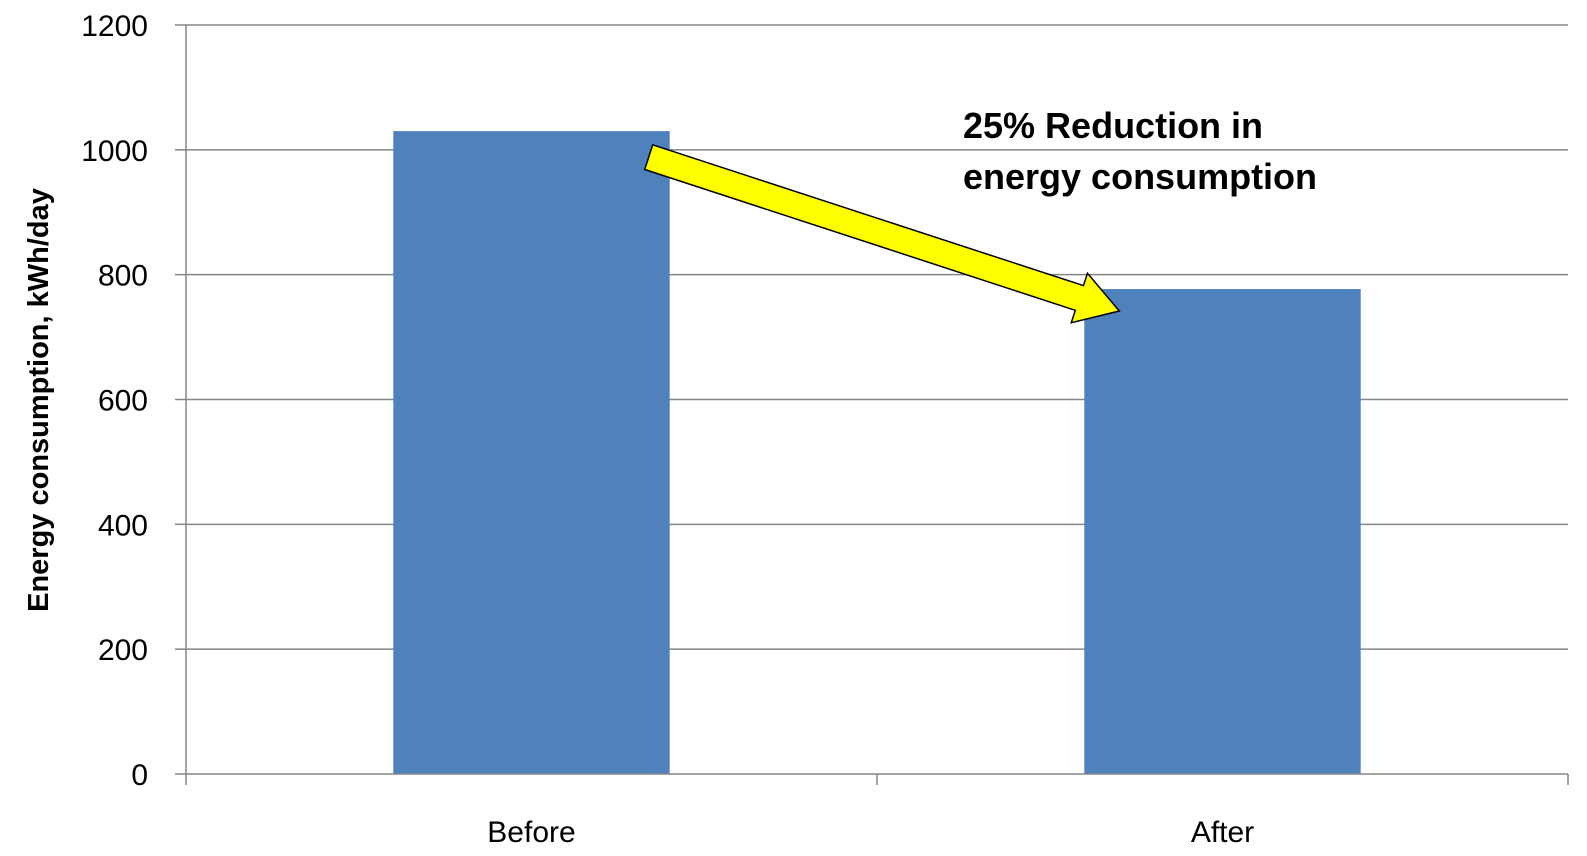  Describe the element at coordinates (123, 650) in the screenshot. I see `y-tick-label: 200` at that location.